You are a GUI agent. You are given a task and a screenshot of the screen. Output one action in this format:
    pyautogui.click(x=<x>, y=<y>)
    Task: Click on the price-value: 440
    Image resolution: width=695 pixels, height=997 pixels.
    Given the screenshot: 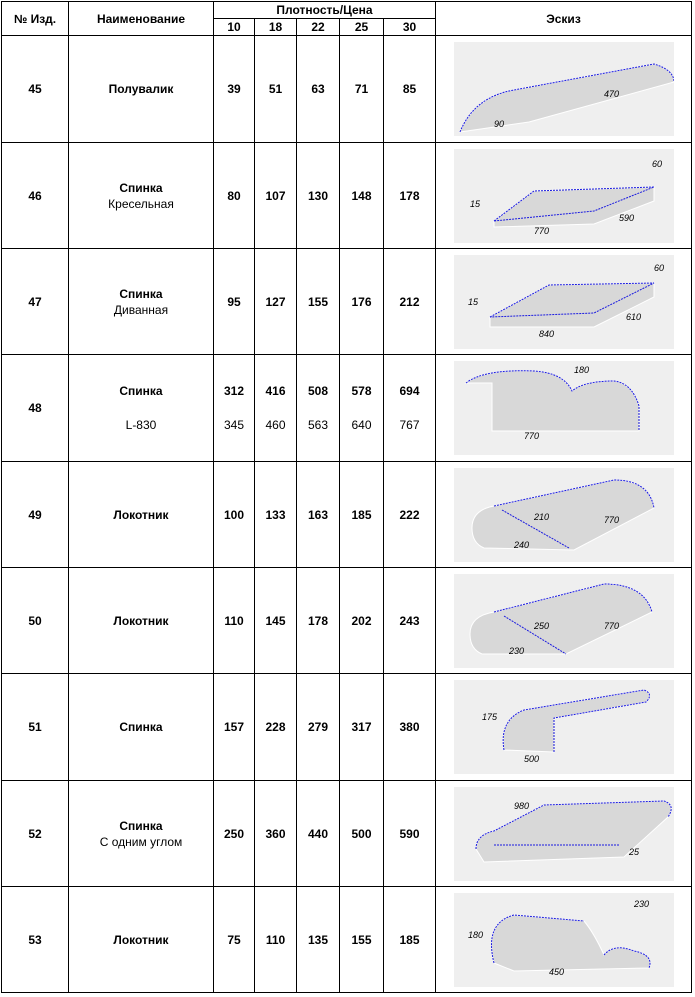 What is the action you would take?
    pyautogui.click(x=318, y=833)
    